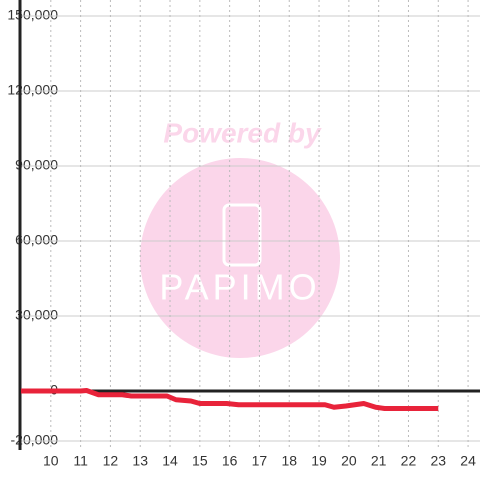  I want to click on watermark-logo: PAPIMO, so click(239, 287).